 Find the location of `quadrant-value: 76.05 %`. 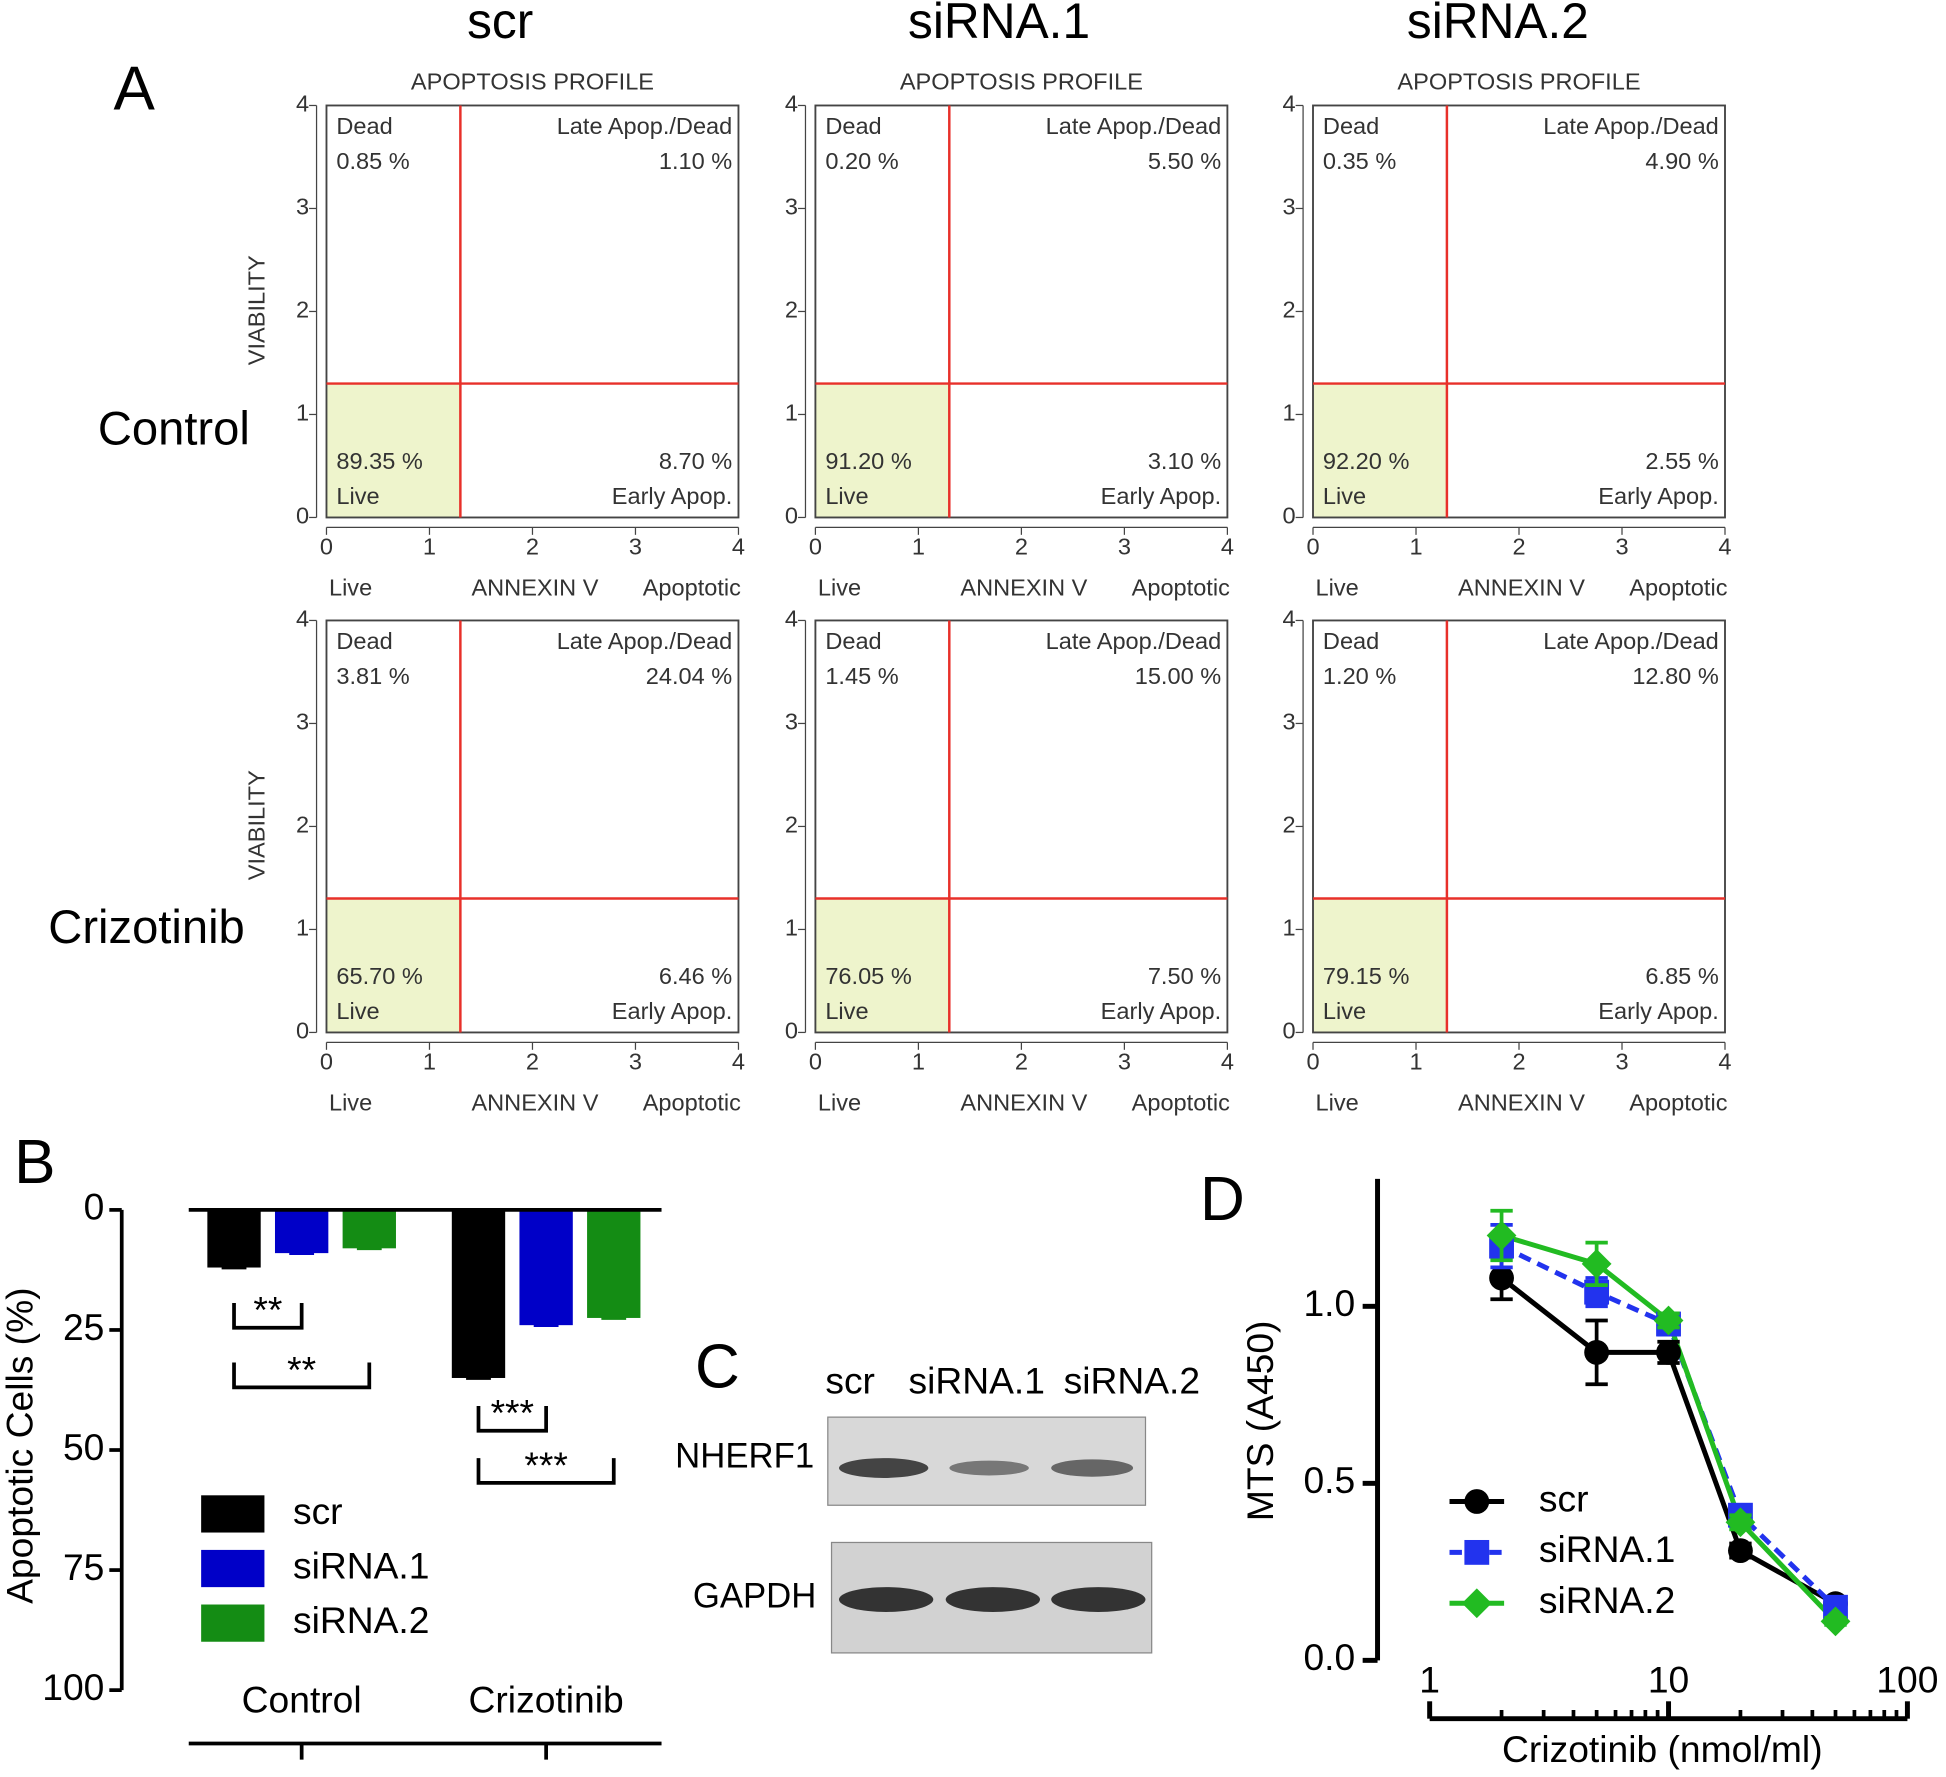

quadrant-value: 76.05 % is located at coordinates (868, 976).